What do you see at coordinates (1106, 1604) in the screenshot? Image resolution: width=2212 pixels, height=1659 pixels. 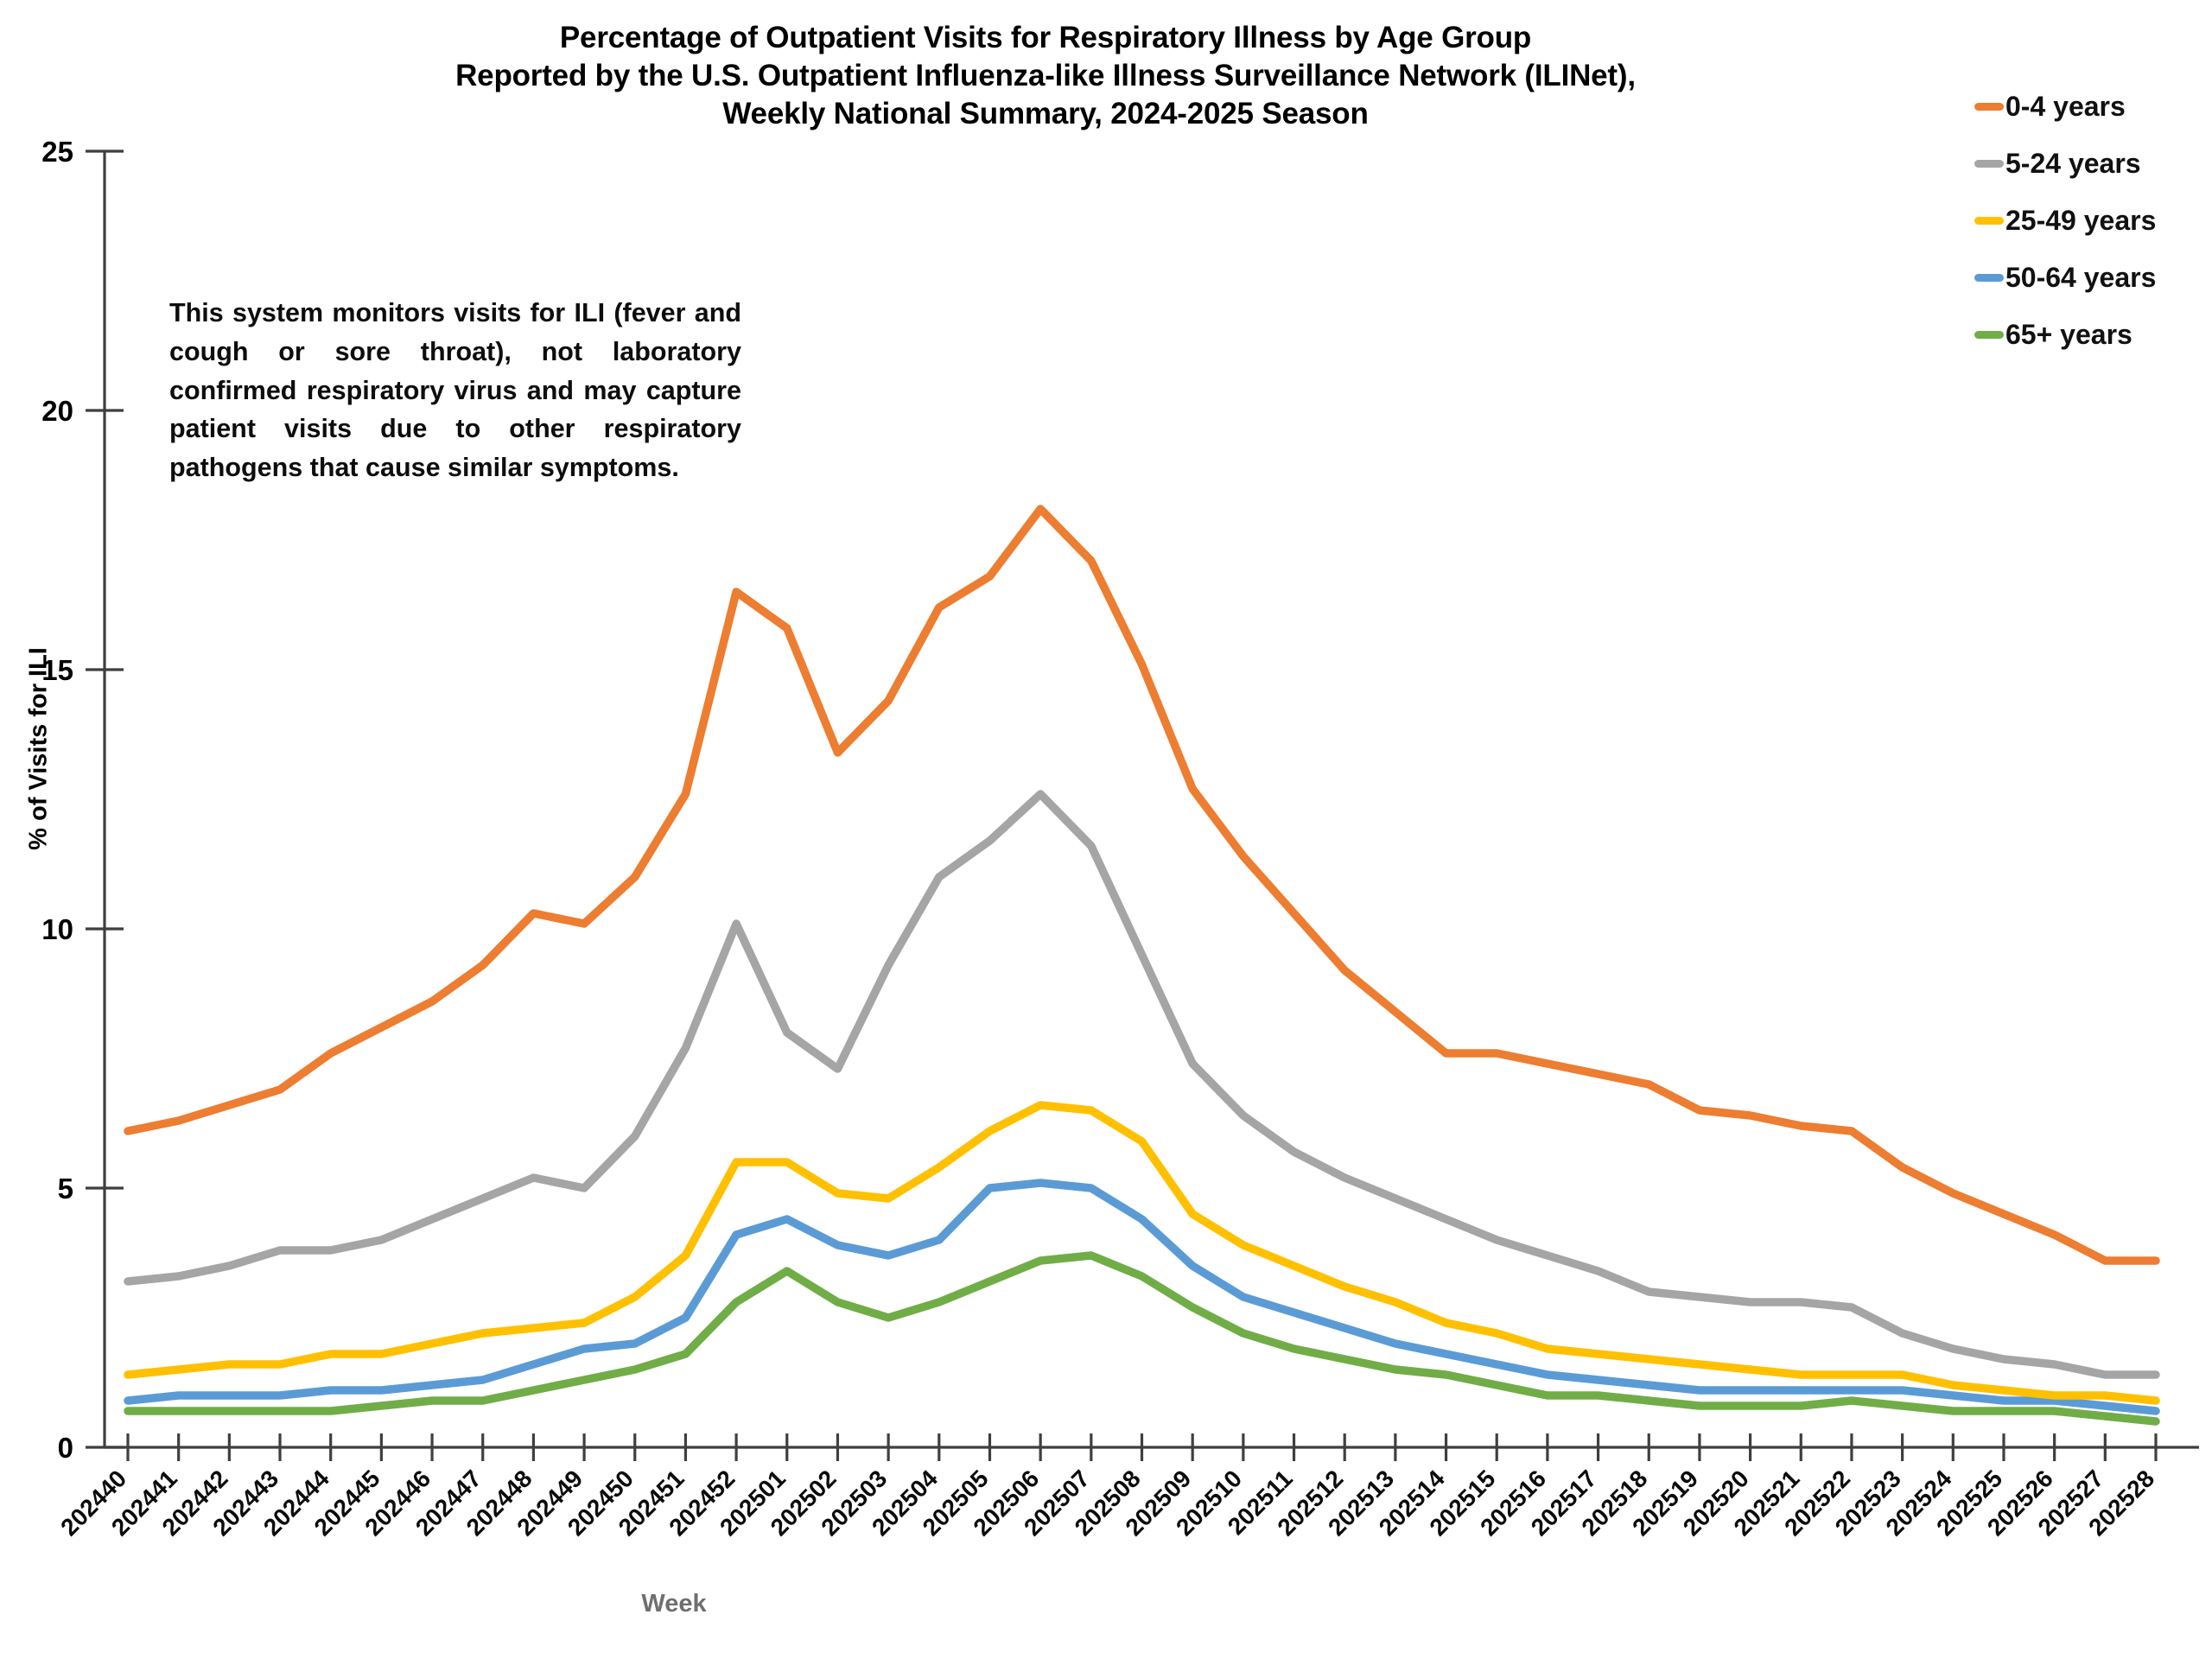 I see `x-axis-label: Week` at bounding box center [1106, 1604].